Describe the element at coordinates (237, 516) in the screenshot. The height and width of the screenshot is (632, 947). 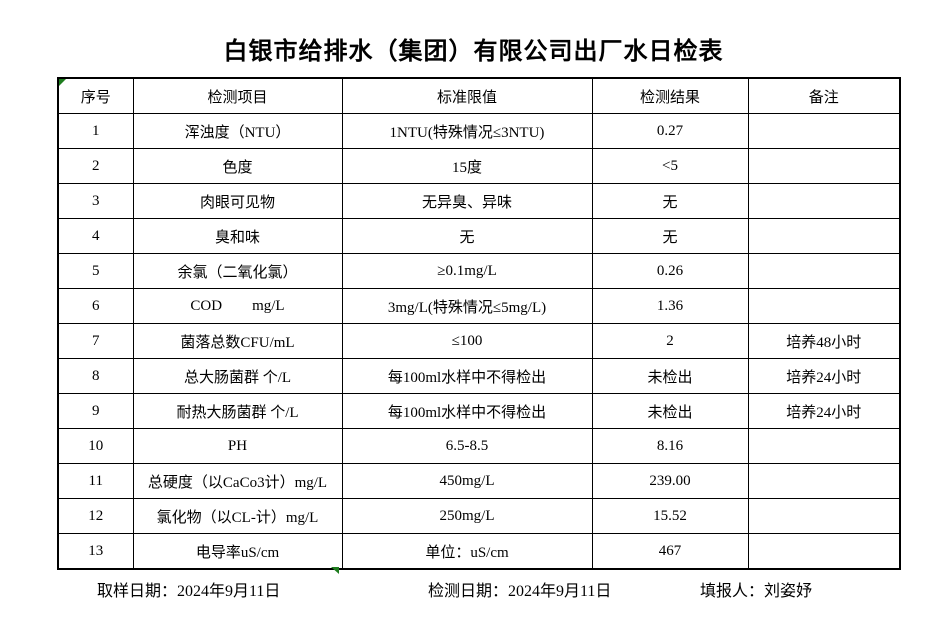
I see `cell-test-item: 氯化物（以CL-计）mg/L` at that location.